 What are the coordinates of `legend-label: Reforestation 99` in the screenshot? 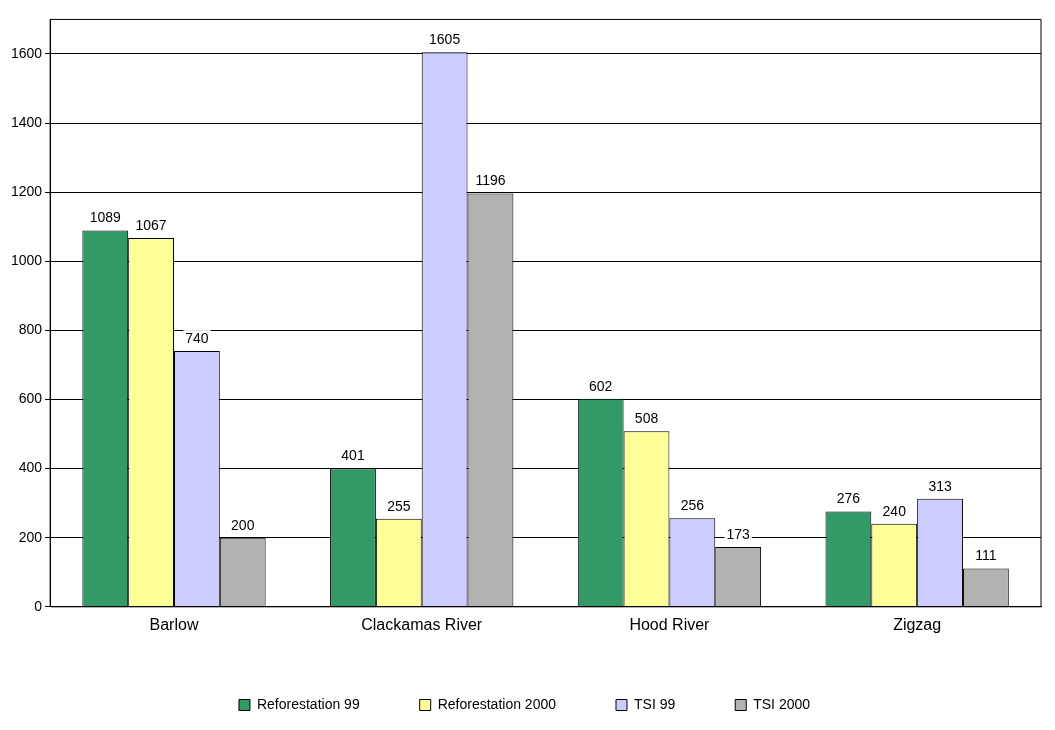 It's located at (308, 703).